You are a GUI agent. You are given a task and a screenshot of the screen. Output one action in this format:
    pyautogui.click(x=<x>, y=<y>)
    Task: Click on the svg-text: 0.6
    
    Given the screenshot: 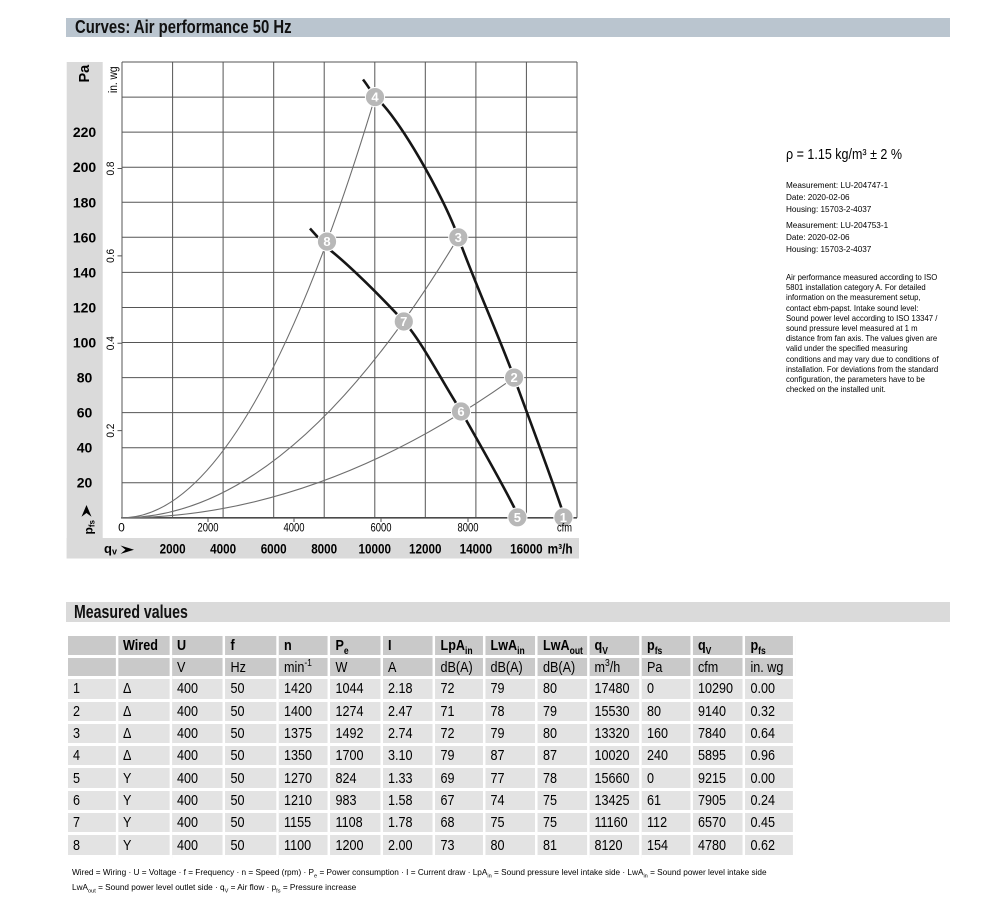 What is the action you would take?
    pyautogui.click(x=111, y=256)
    